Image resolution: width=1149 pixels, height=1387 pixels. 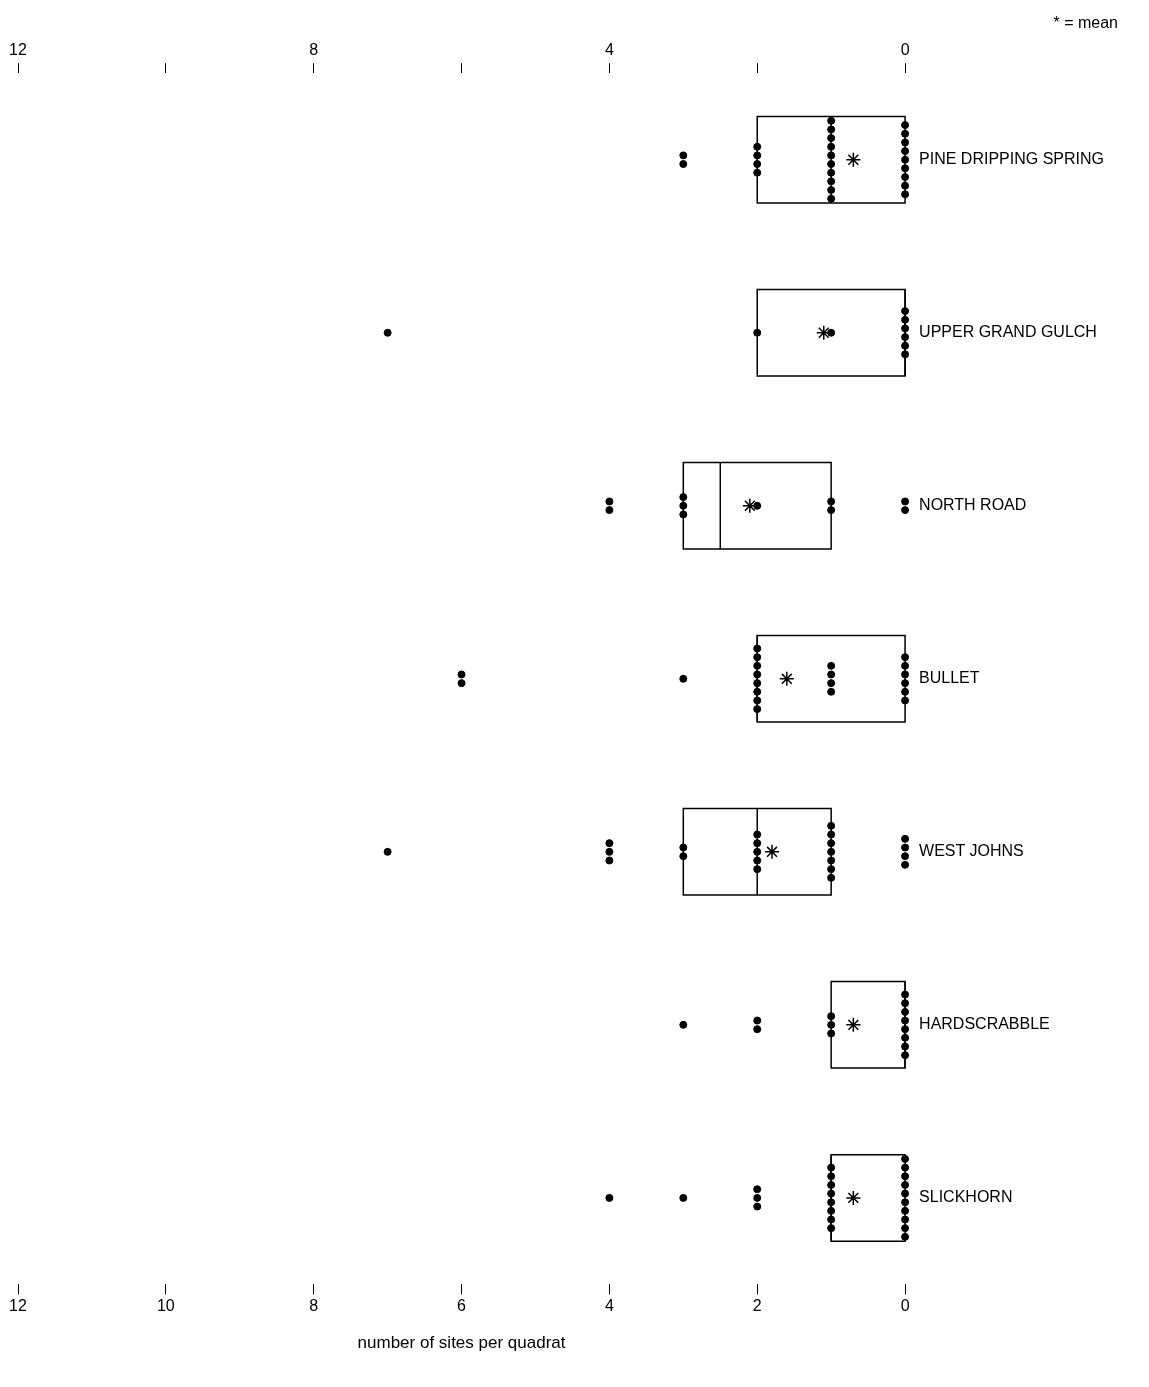 I want to click on x-tick-label: 6, so click(x=462, y=1306).